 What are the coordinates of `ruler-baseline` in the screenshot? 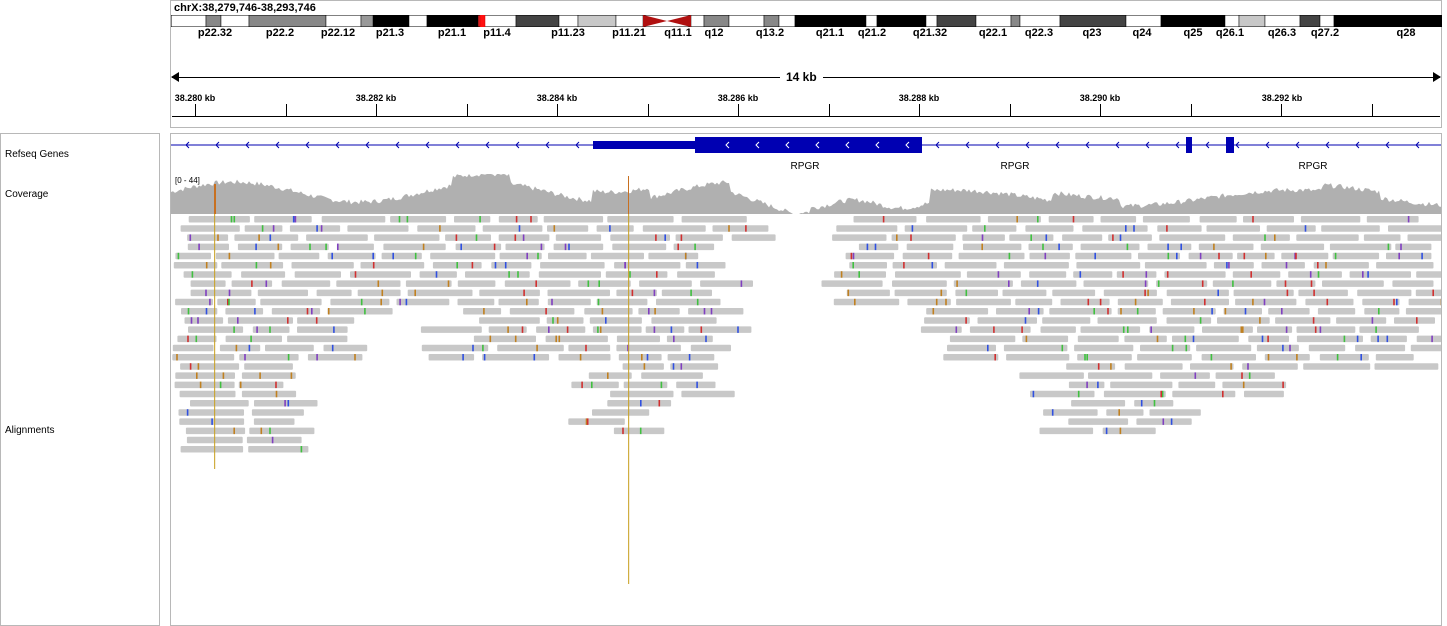 It's located at (806, 116).